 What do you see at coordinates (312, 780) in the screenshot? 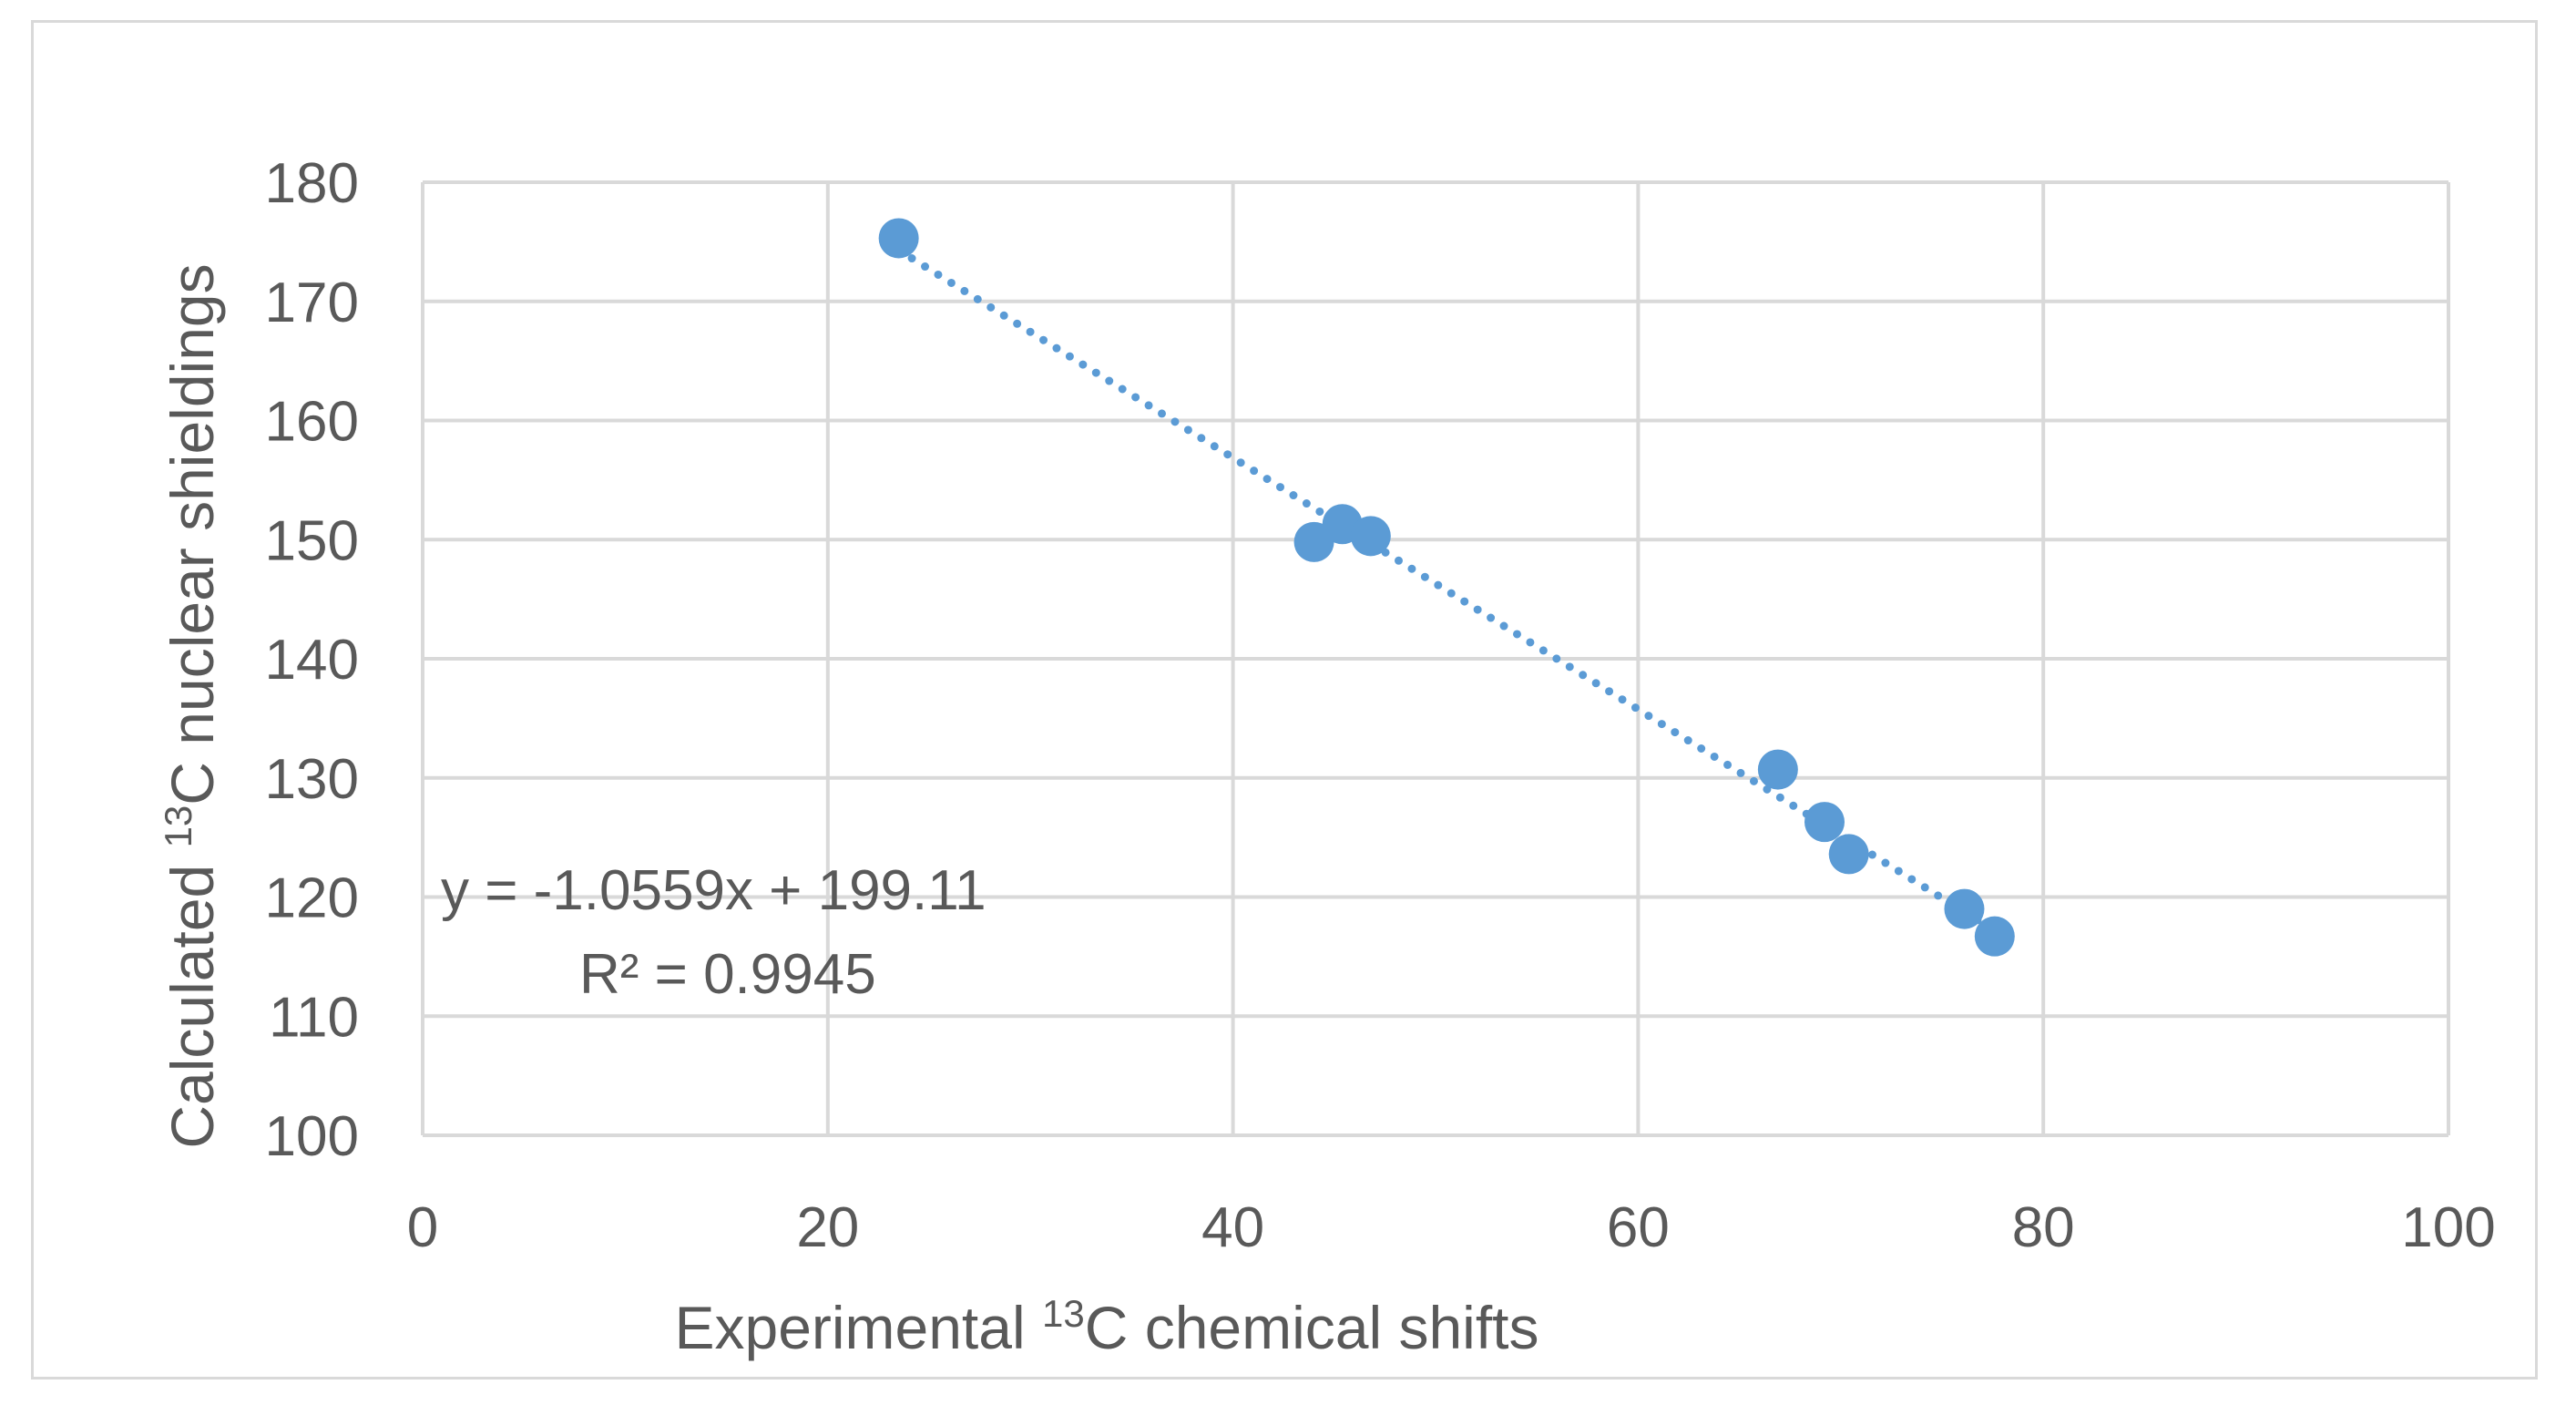
I see `y-tick-label: 130` at bounding box center [312, 780].